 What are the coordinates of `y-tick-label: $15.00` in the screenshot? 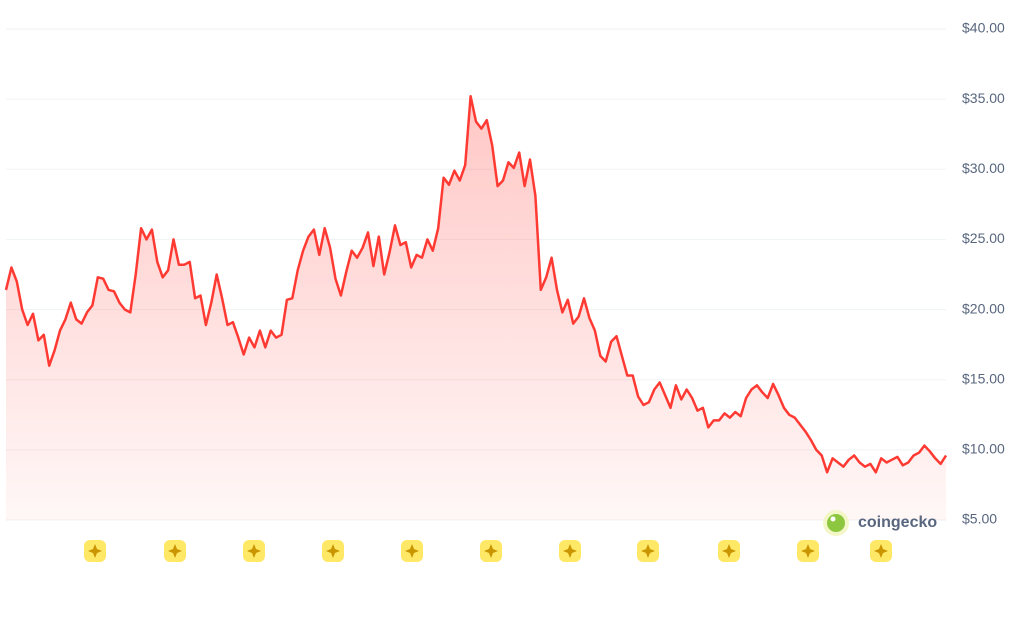 It's located at (983, 378).